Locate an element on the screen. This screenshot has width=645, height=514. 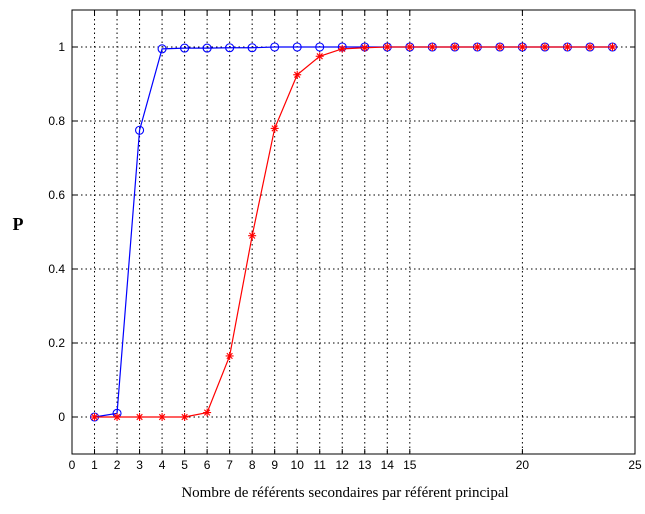
y-tick-label: 0.2 is located at coordinates (56, 343).